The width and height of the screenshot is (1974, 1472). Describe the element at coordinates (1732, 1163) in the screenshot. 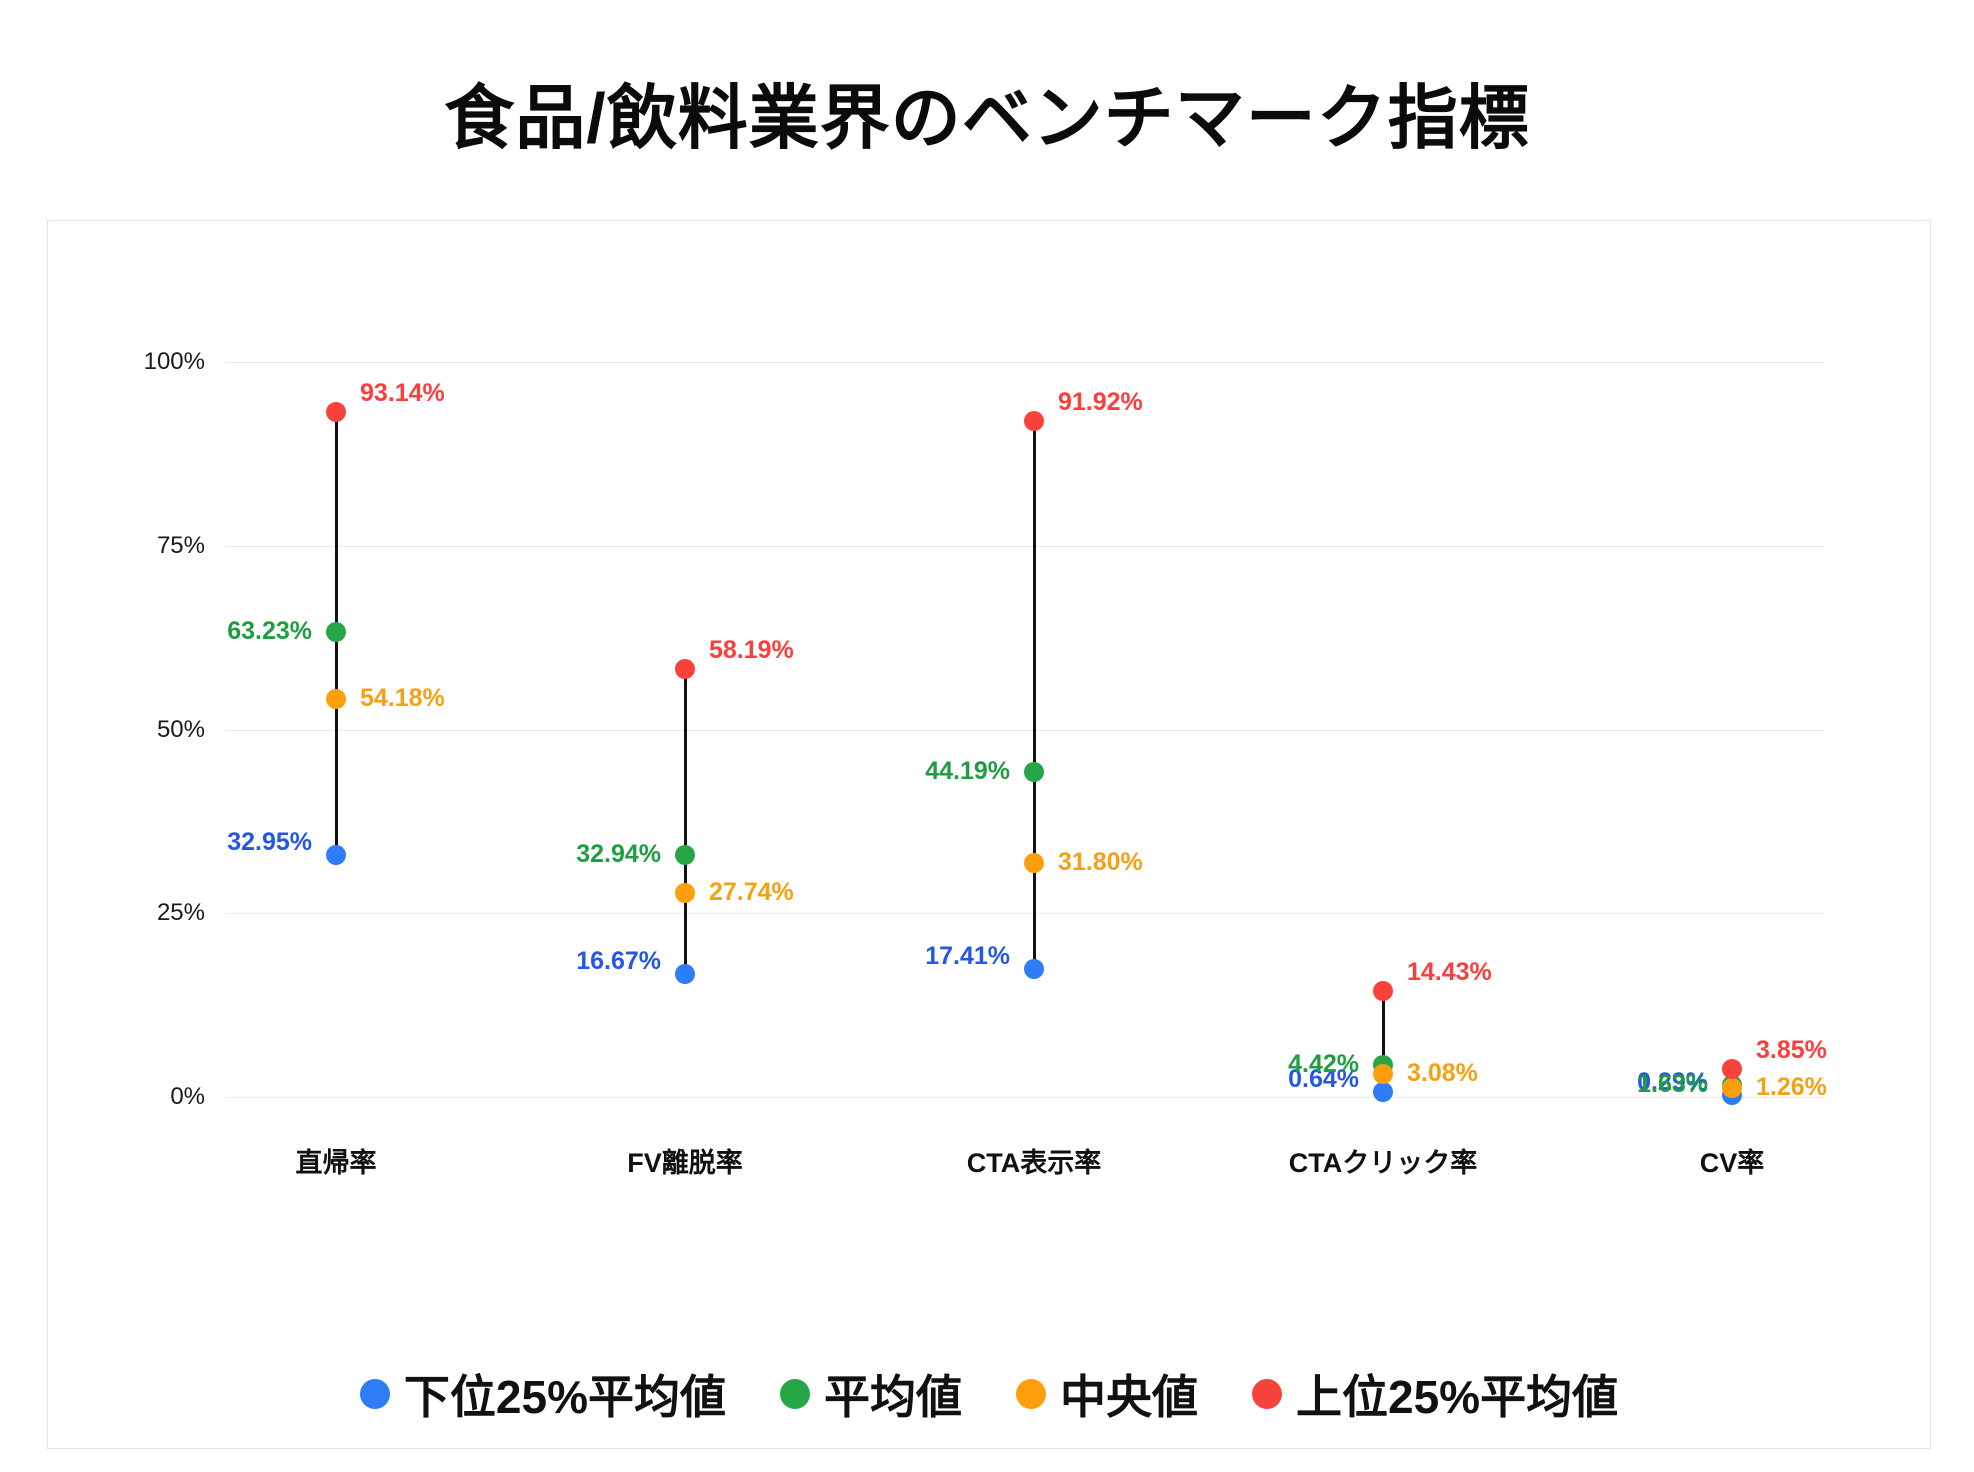

I see `x-axis-category-label: CV率` at that location.